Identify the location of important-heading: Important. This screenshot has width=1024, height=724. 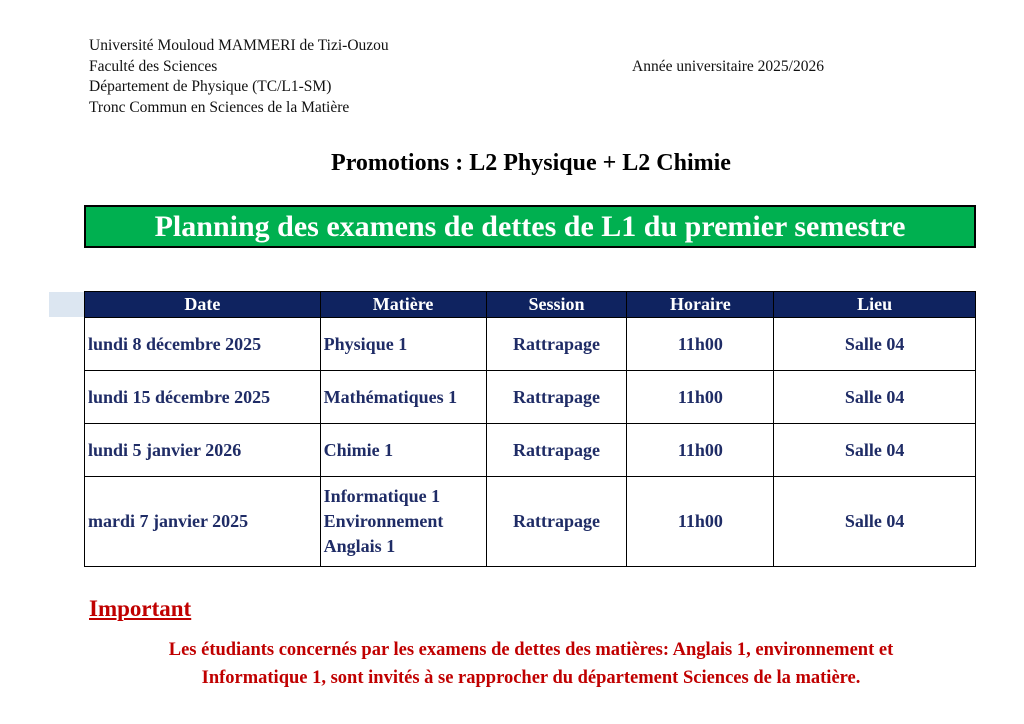
(140, 608).